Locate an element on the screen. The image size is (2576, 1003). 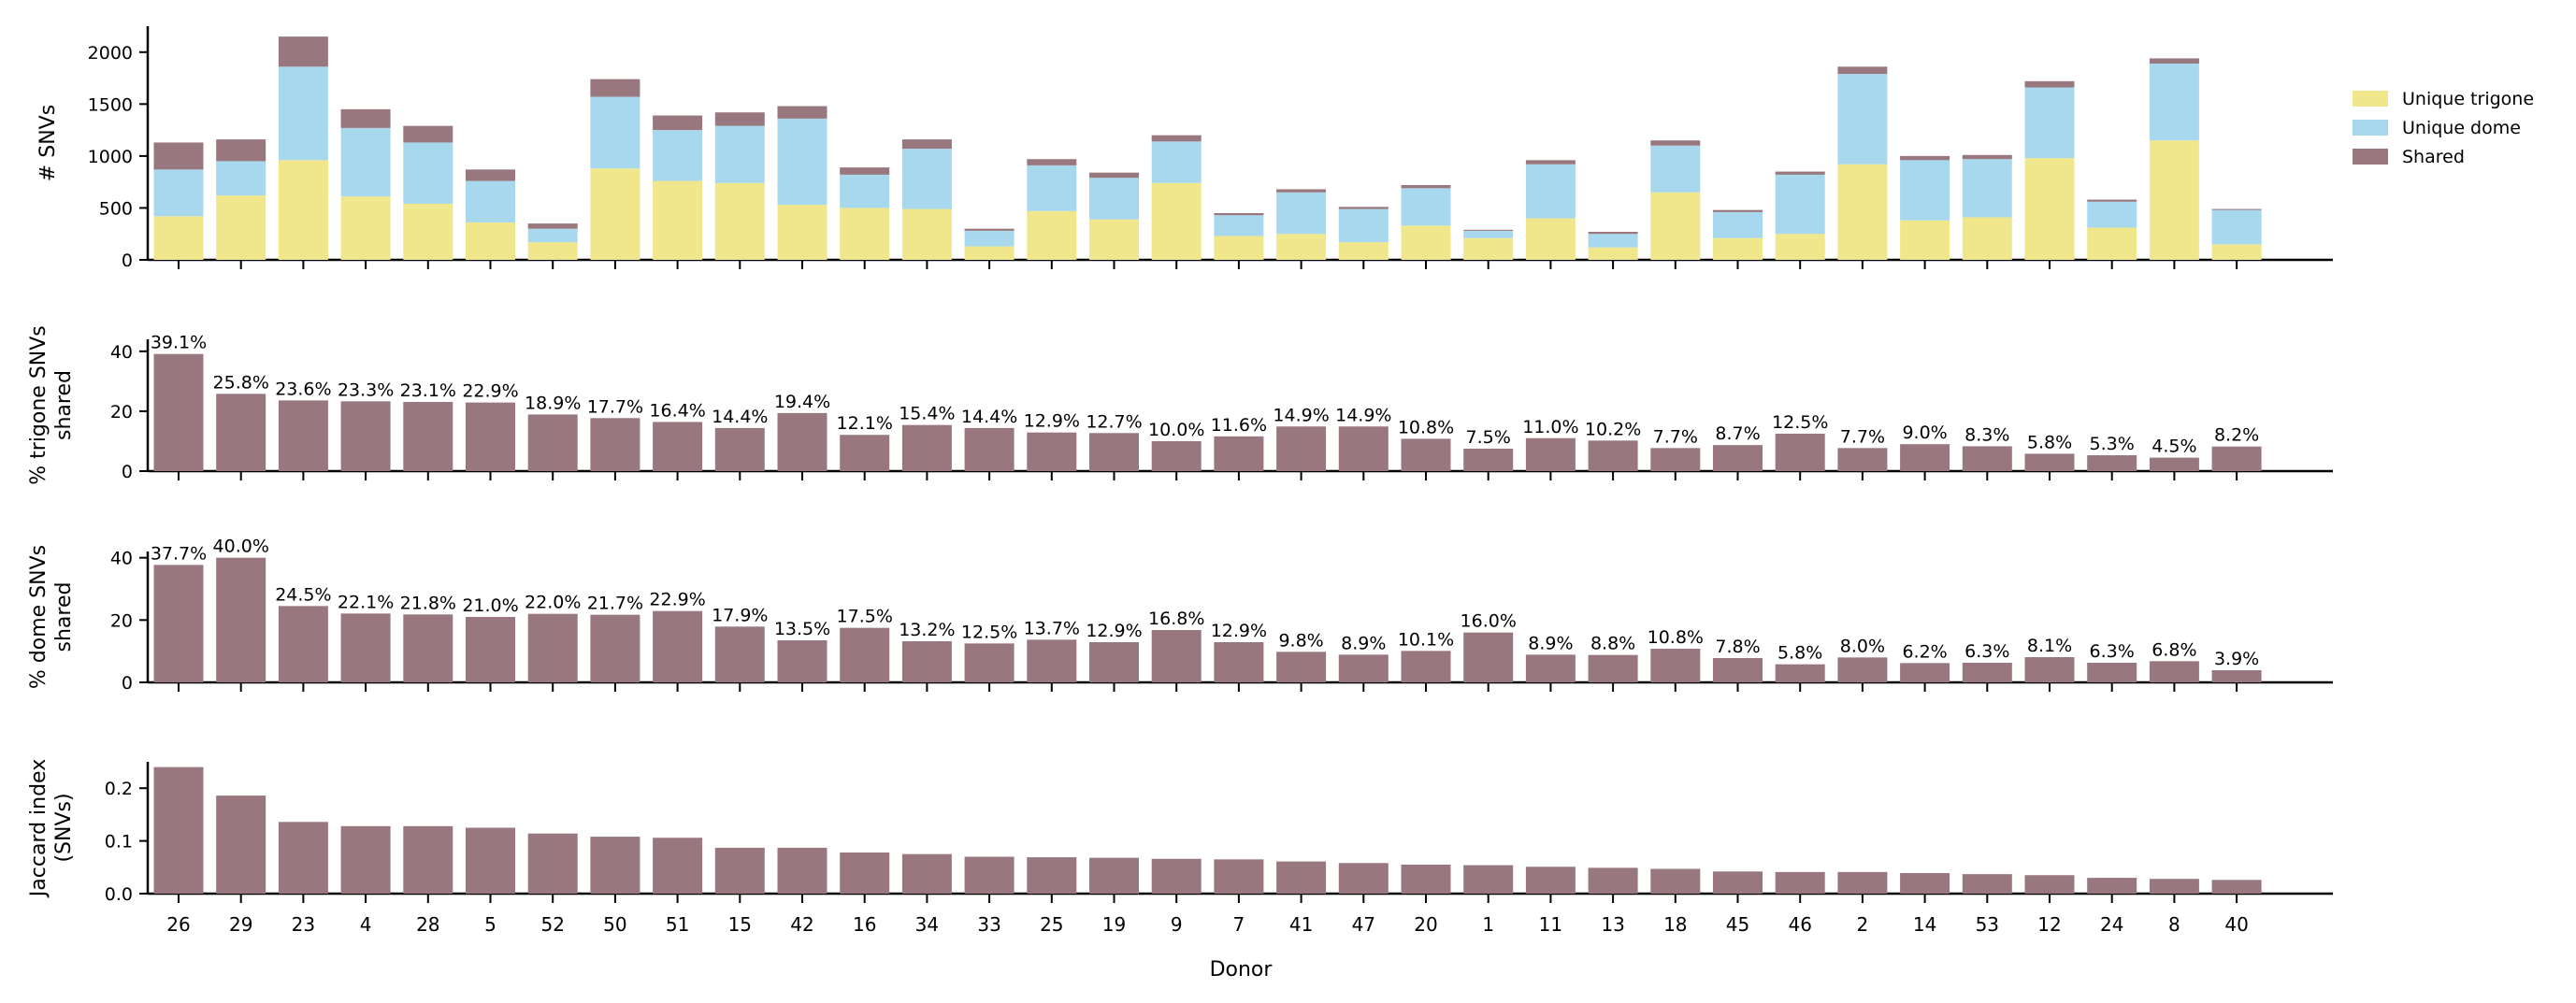
data-label: 8.9% is located at coordinates (1551, 643).